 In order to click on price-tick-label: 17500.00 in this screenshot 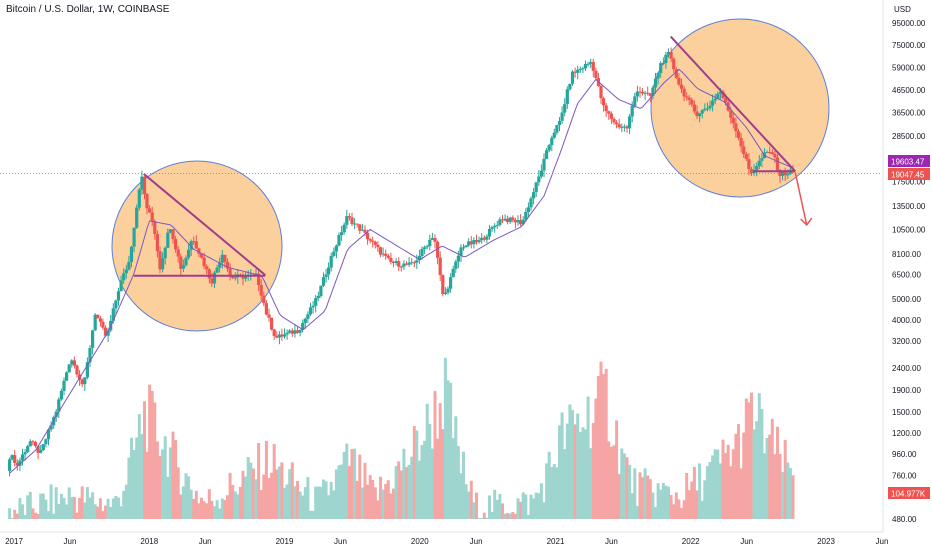, I will do `click(909, 182)`.